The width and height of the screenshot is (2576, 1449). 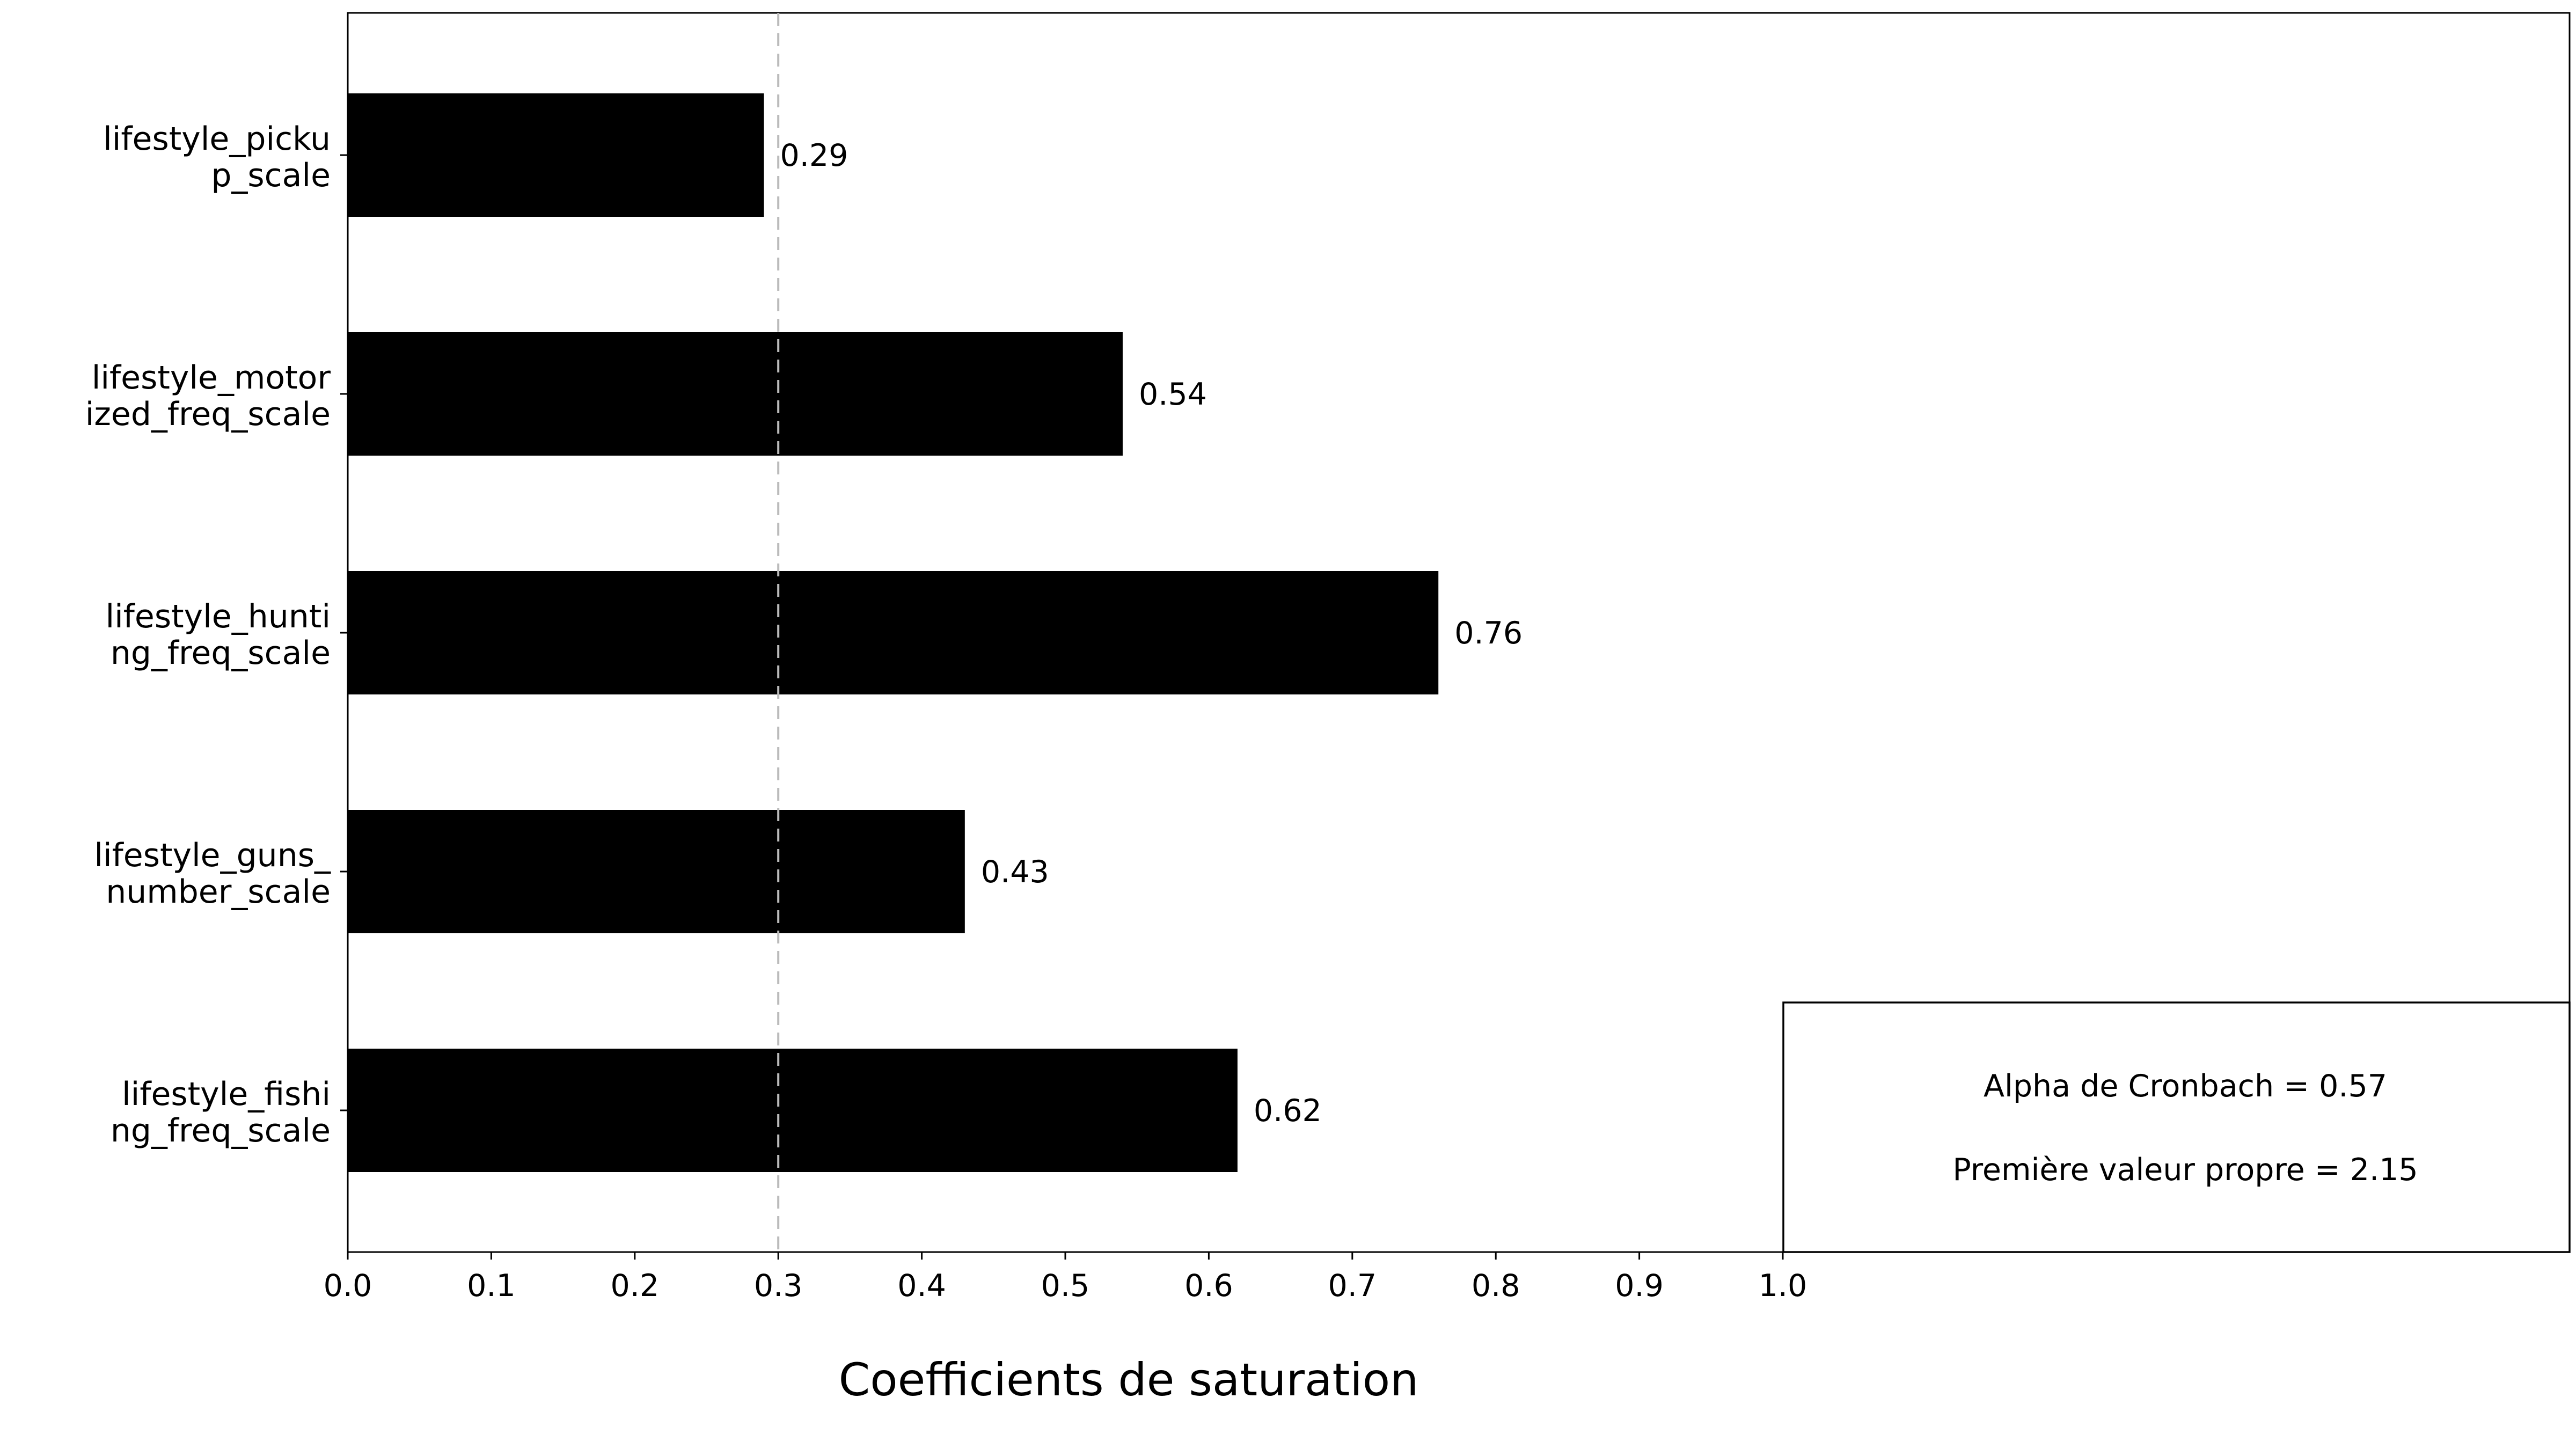 What do you see at coordinates (211, 378) in the screenshot?
I see `category-label: lifestyle_motor` at bounding box center [211, 378].